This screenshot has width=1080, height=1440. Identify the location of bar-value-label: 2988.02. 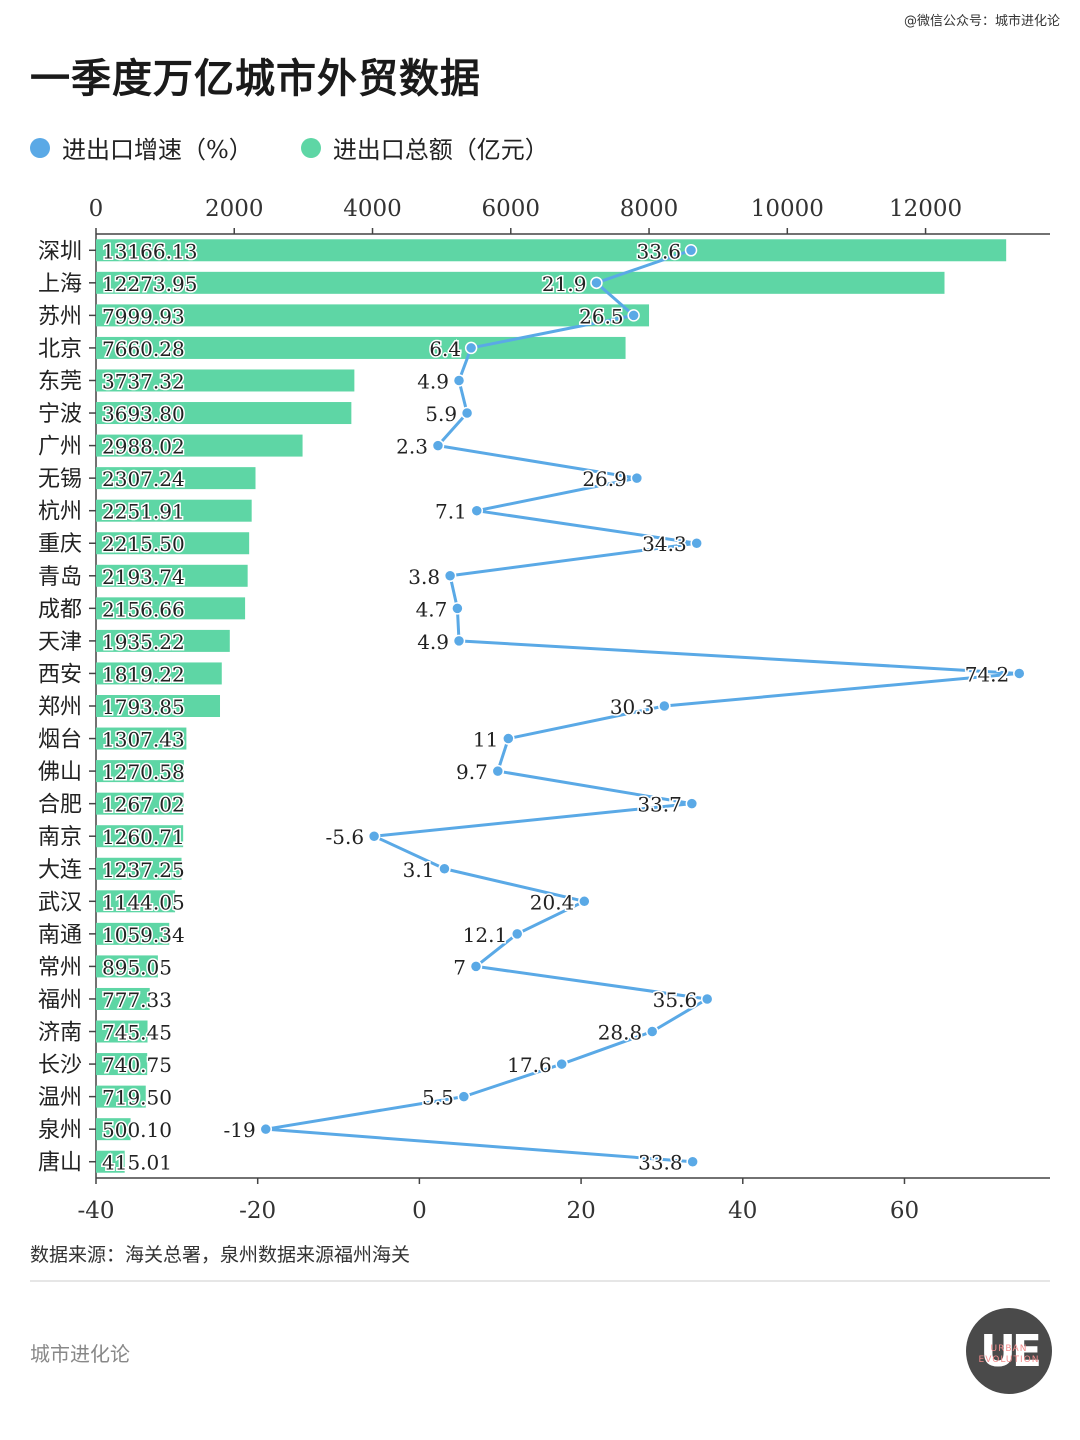
(143, 447).